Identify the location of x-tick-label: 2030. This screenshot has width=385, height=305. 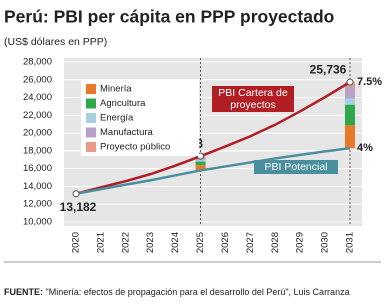
(325, 242).